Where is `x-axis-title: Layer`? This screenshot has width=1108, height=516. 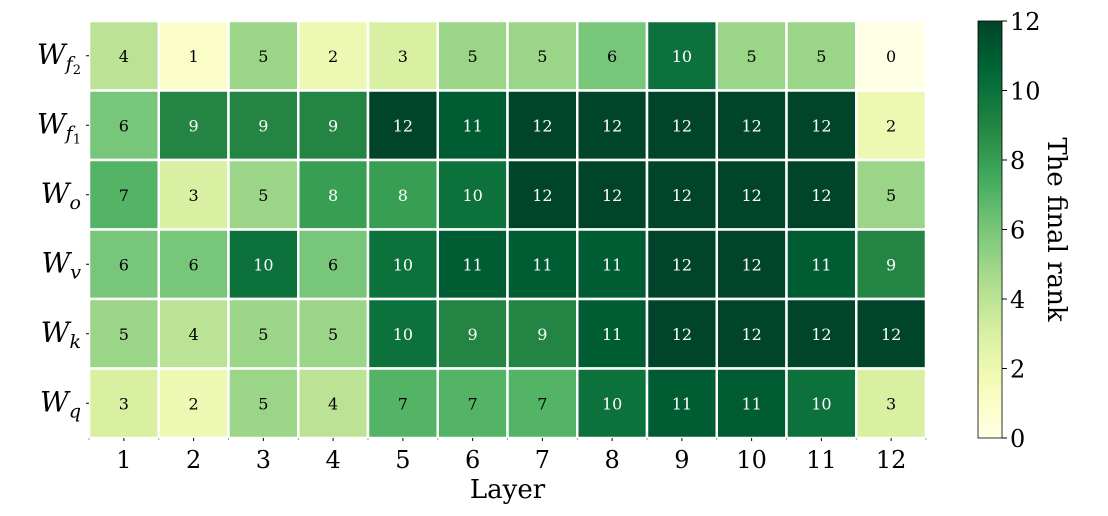
x-axis-title: Layer is located at coordinates (508, 490).